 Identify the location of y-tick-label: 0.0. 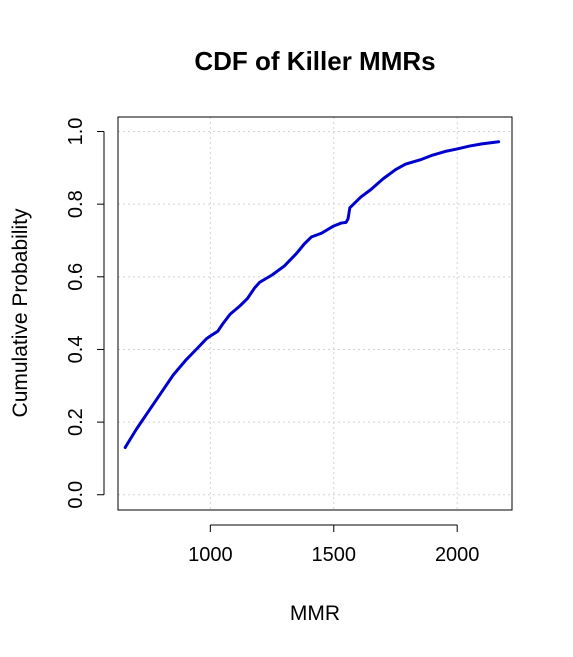
(76, 495).